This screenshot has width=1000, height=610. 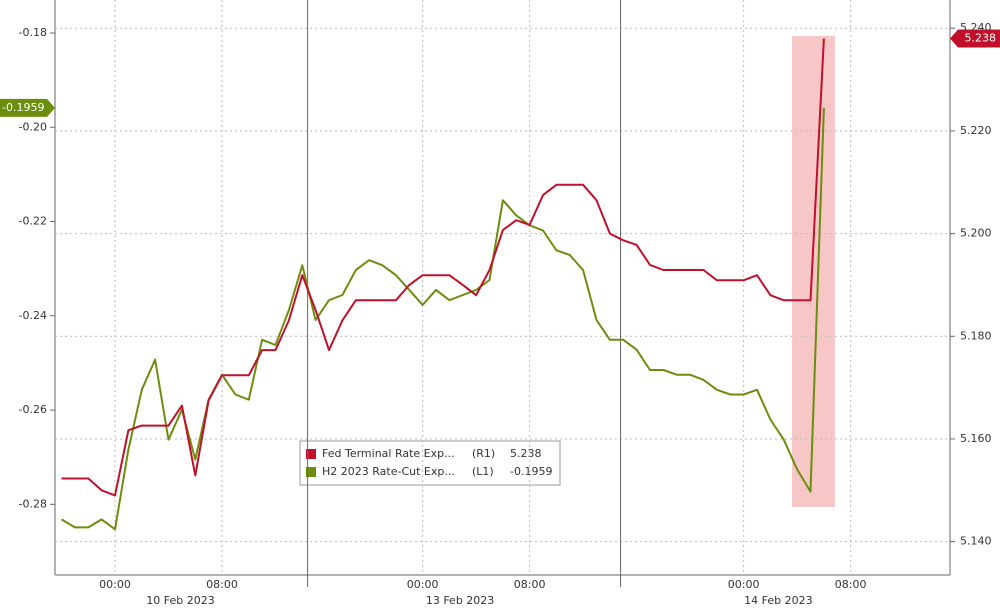 What do you see at coordinates (981, 38) in the screenshot?
I see `value-tag-label: 5.238` at bounding box center [981, 38].